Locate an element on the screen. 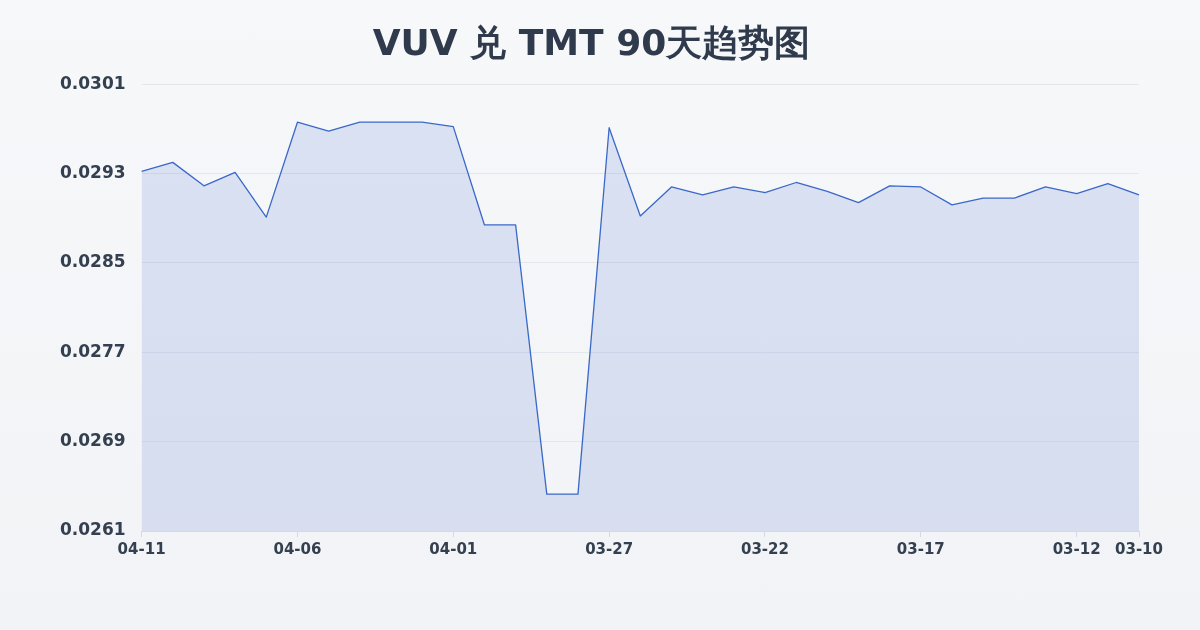 The width and height of the screenshot is (1200, 630). y-tick-label: 0.0269 is located at coordinates (92, 440).